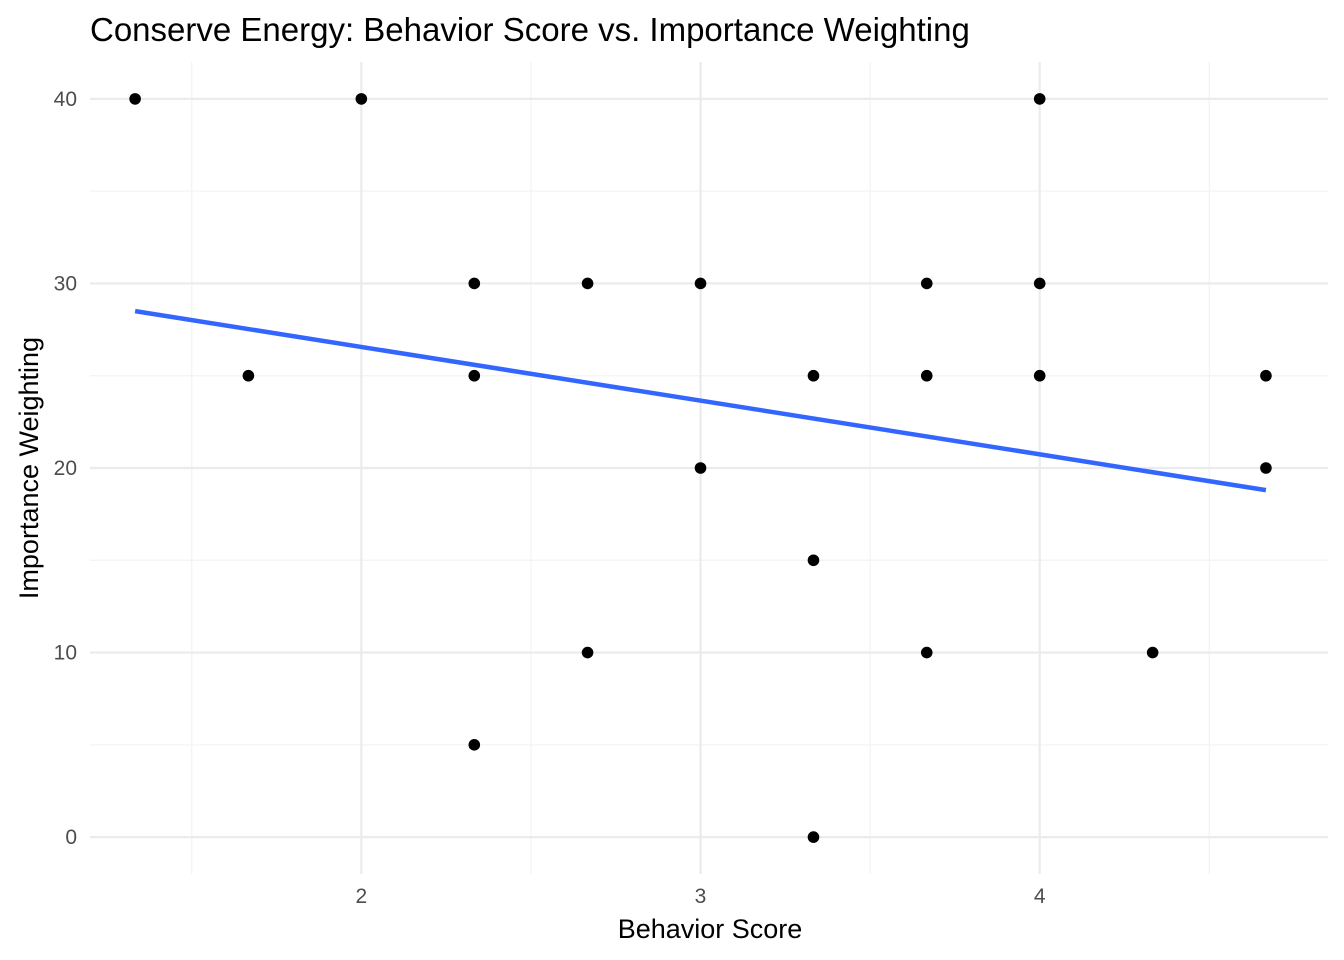  What do you see at coordinates (65, 283) in the screenshot?
I see `y-tick-label-3: 30` at bounding box center [65, 283].